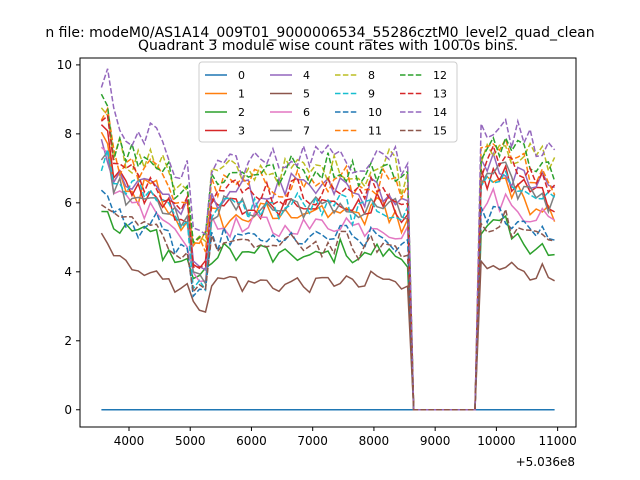 The height and width of the screenshot is (480, 640). What do you see at coordinates (440, 131) in the screenshot?
I see `legend-label: 15` at bounding box center [440, 131].